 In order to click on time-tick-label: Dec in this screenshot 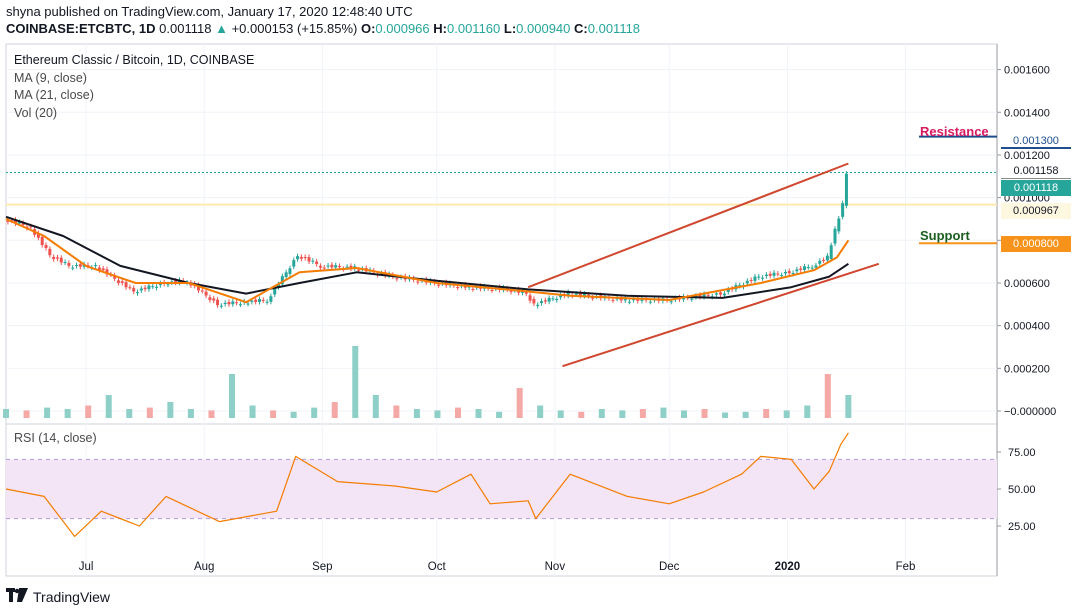, I will do `click(669, 567)`.